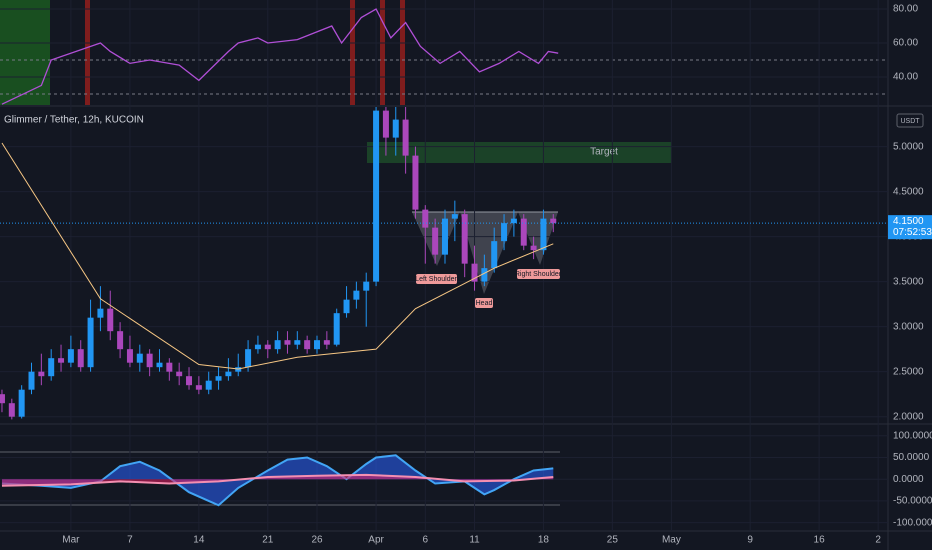  I want to click on x-tick-label: 7, so click(130, 540).